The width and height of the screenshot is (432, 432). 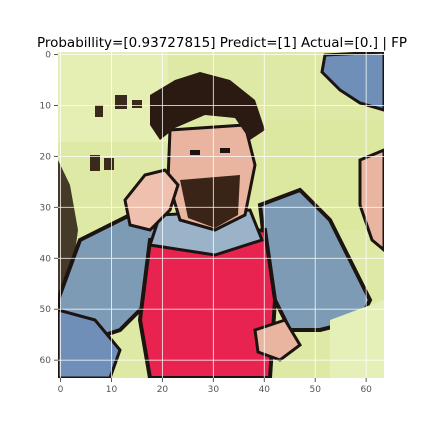 What do you see at coordinates (207, 302) in the screenshot?
I see `red-shirt` at bounding box center [207, 302].